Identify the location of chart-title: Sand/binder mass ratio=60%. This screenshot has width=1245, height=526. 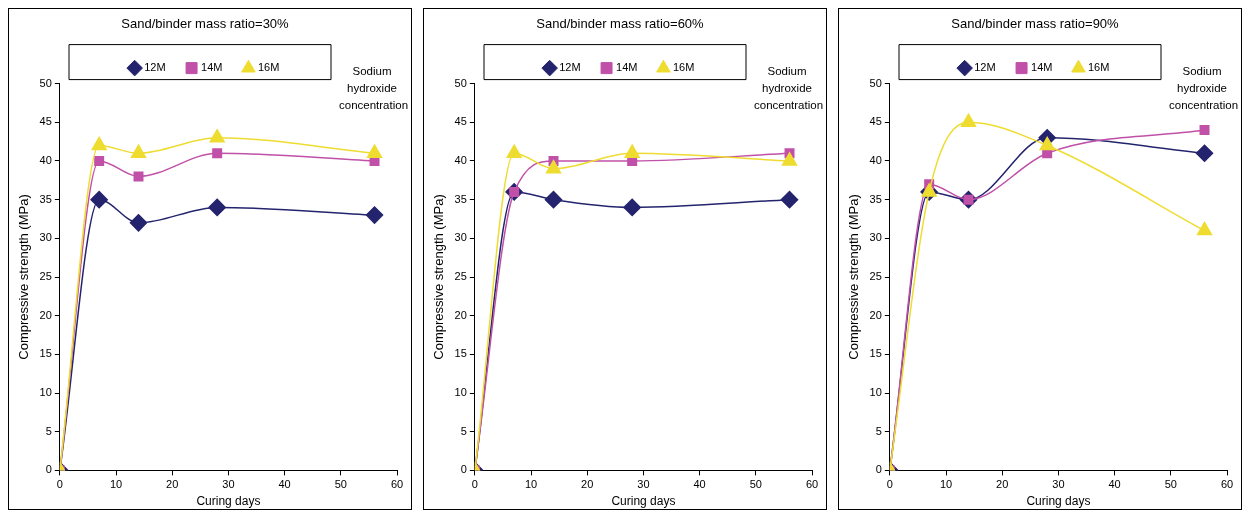
(620, 24).